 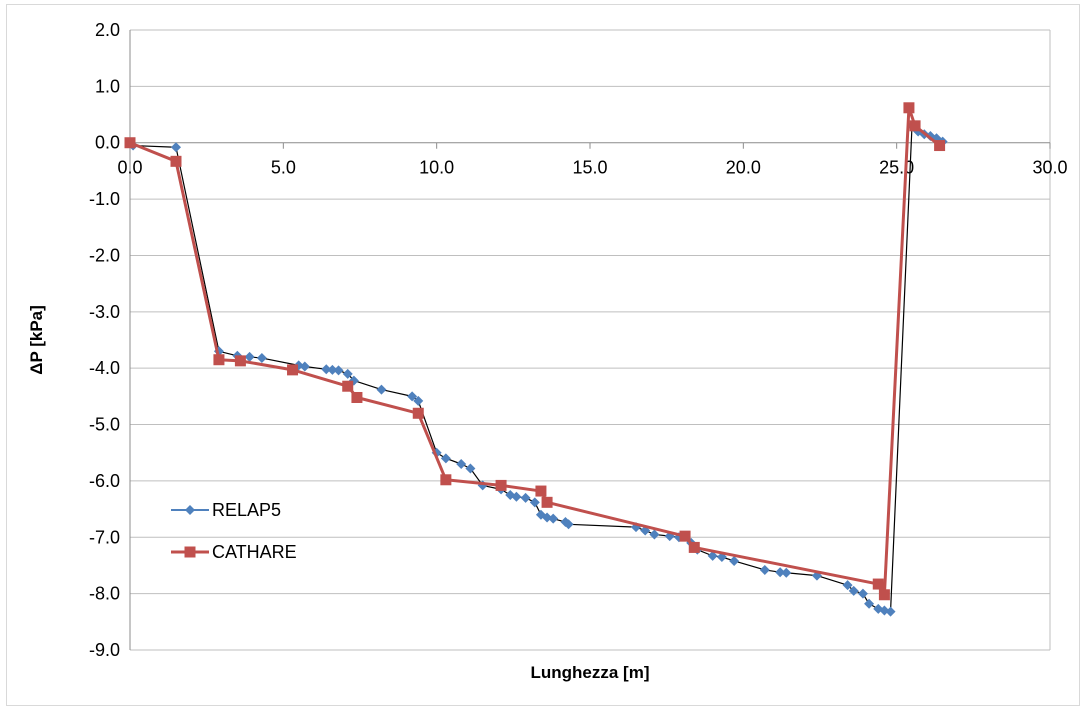 I want to click on x-tick-label: 10.0, so click(x=436, y=168).